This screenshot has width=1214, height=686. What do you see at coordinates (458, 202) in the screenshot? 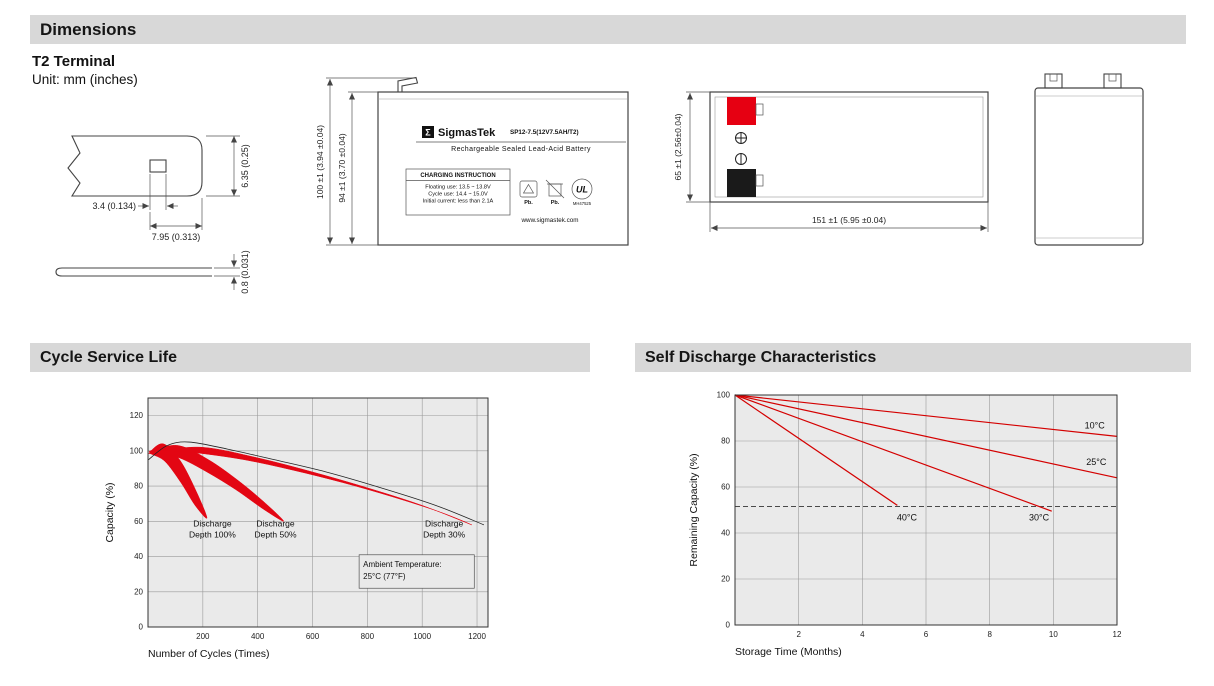
I see `charging-line-3: Initial current: less than 2.1A` at bounding box center [458, 202].